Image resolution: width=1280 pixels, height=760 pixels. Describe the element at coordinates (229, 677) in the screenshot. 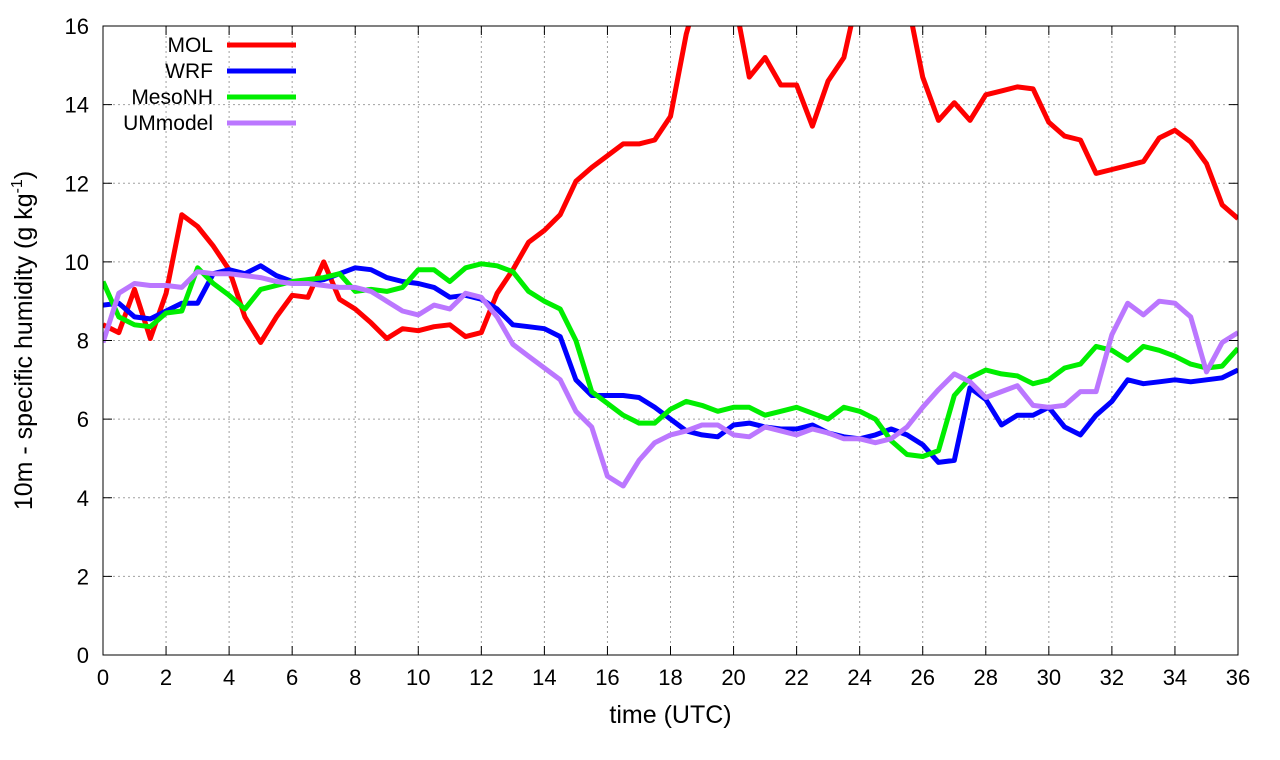

I see `x-tick-label: 4` at that location.